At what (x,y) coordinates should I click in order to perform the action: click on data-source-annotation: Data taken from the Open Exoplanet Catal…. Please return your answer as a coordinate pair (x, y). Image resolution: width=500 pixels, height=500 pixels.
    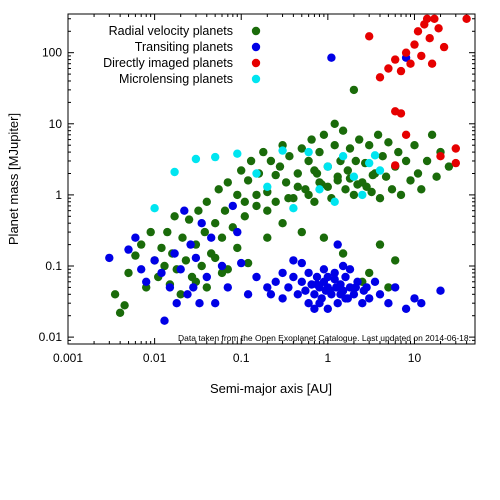
    Looking at the image, I should click on (324, 338).